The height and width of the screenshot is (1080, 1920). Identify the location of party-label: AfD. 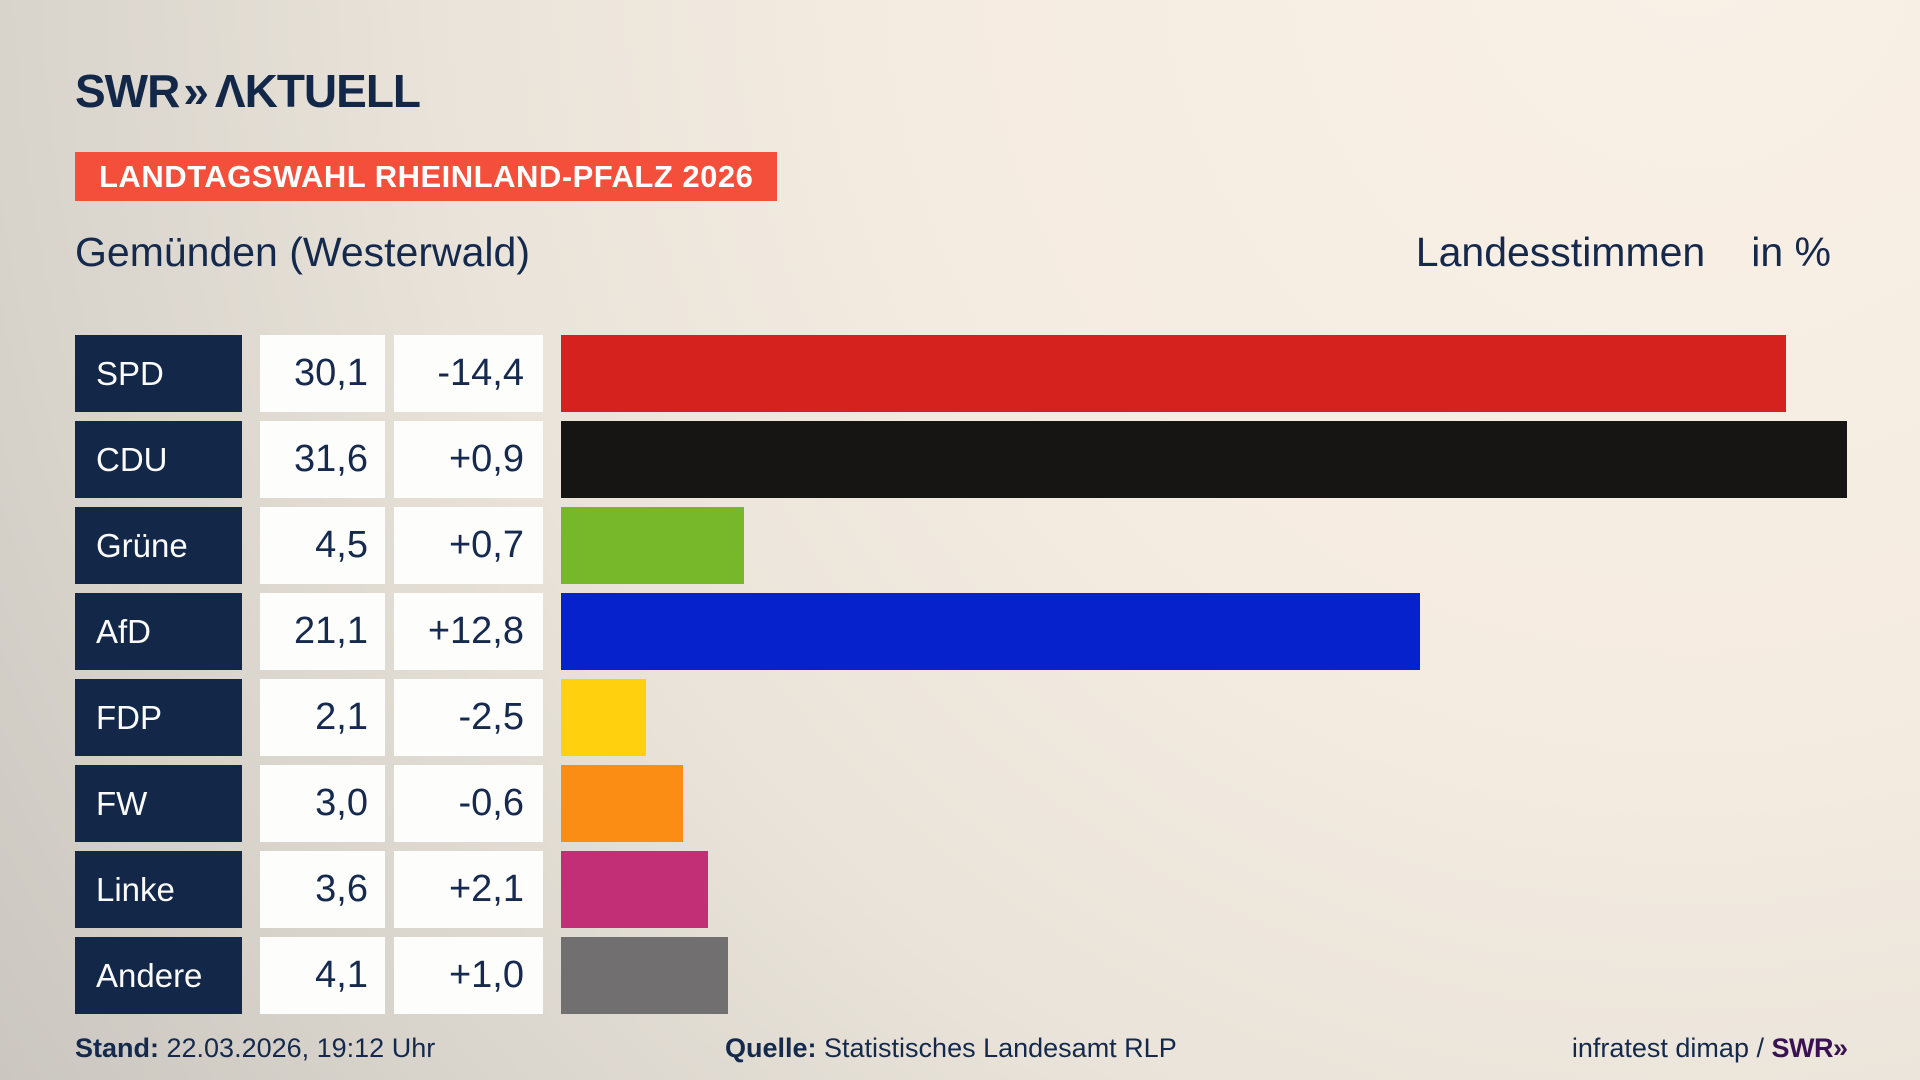
(158, 631).